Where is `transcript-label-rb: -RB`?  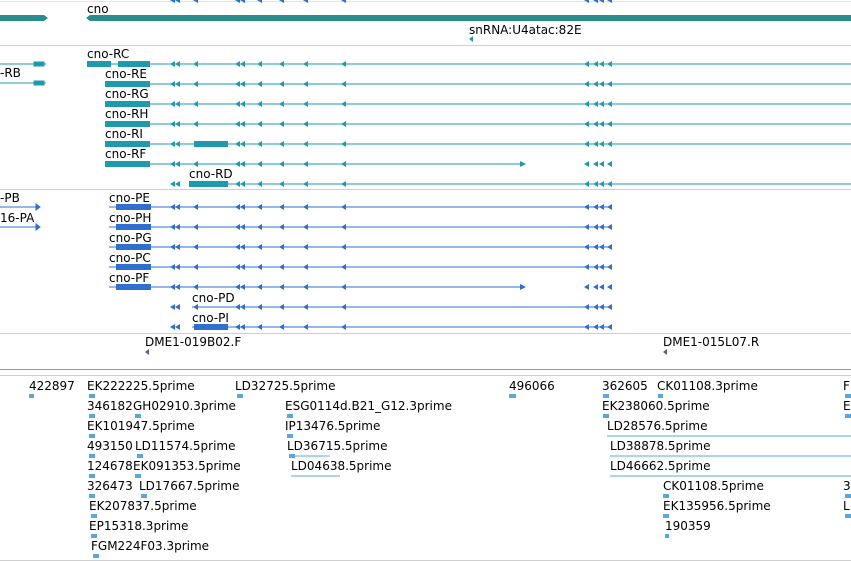
transcript-label-rb: -RB is located at coordinates (10, 73).